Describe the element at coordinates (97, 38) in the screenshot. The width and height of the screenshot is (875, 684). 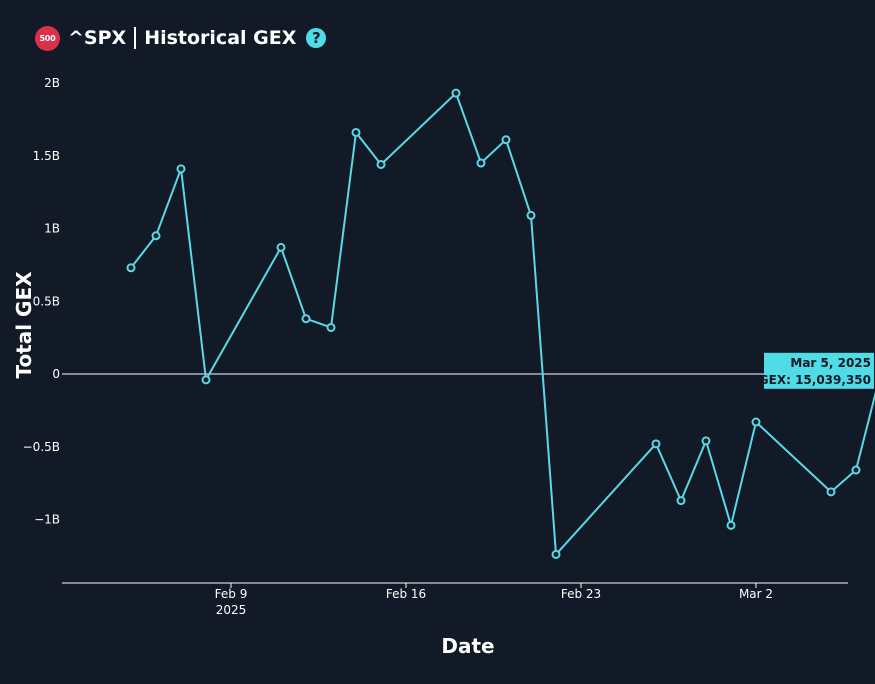
I see `ticker-symbol: ^SPX` at that location.